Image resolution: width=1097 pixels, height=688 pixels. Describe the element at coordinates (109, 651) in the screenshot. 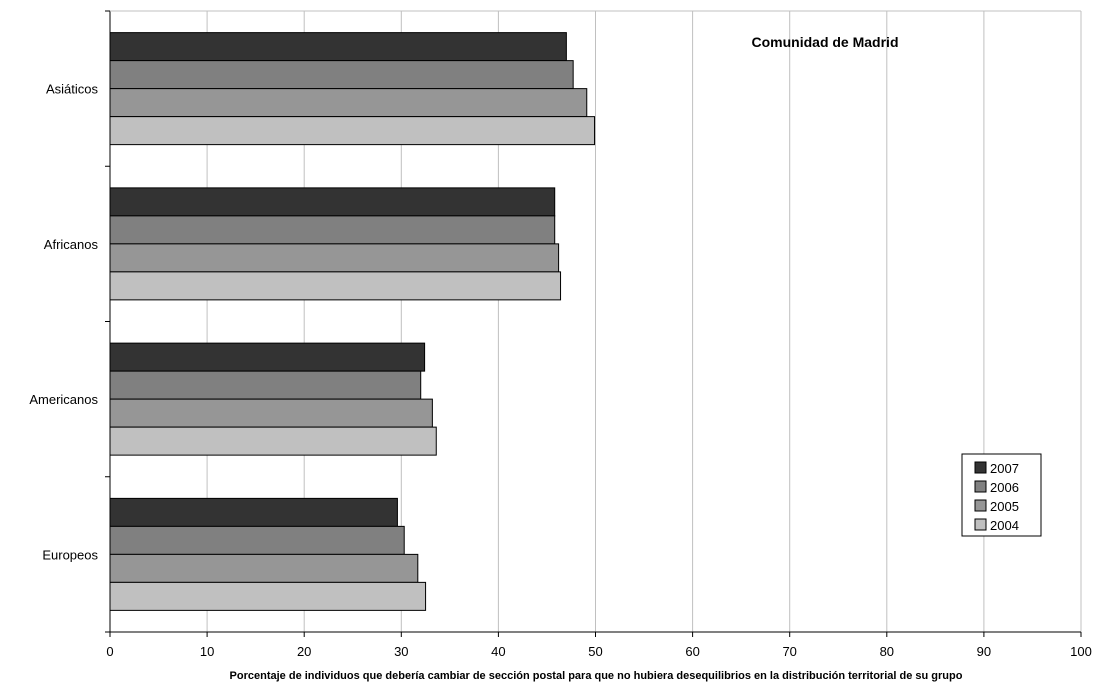

I see `x-tick-label: 0` at that location.